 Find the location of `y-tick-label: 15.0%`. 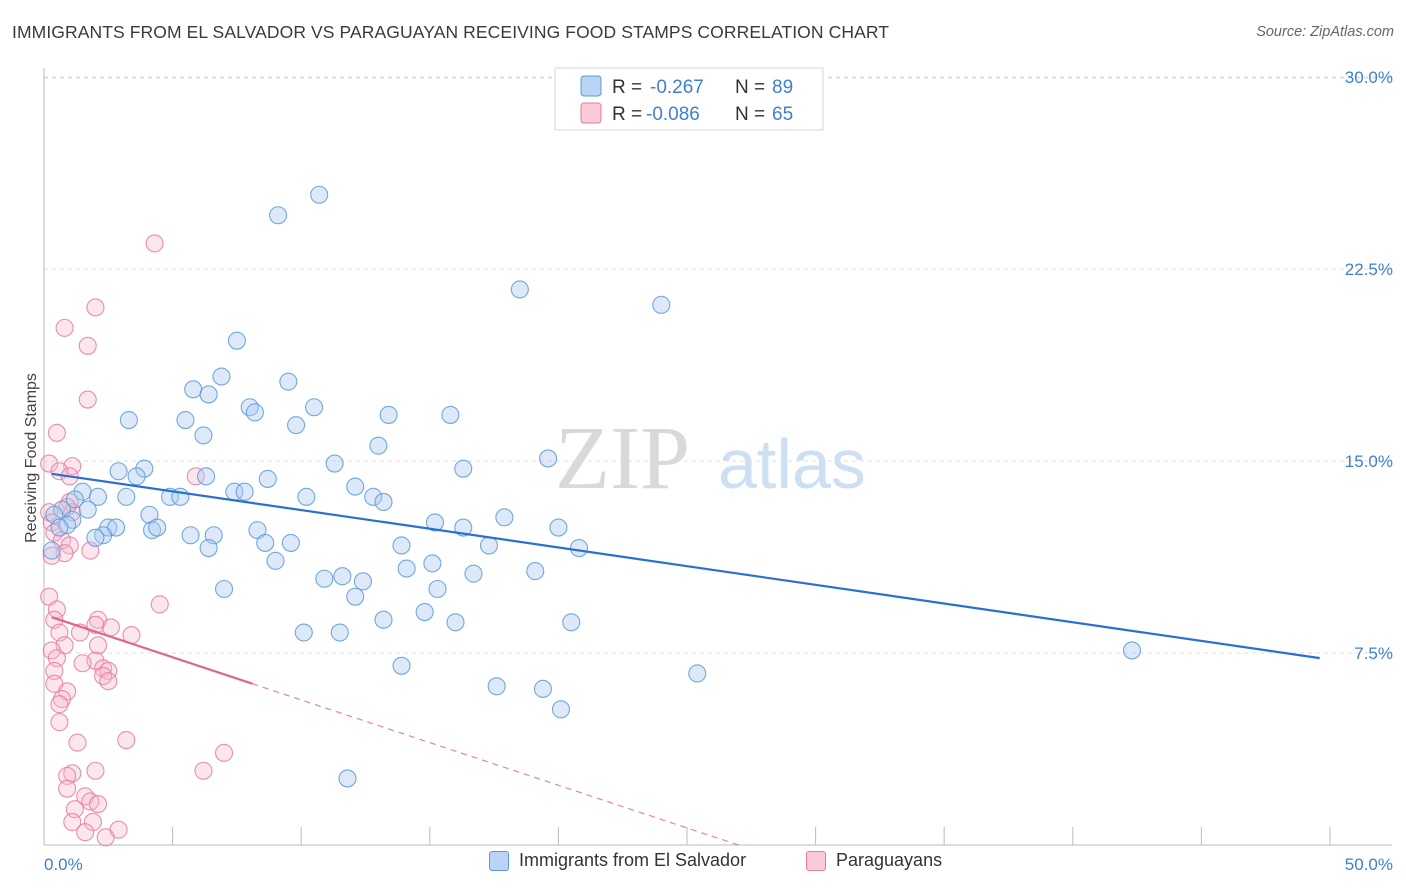

y-tick-label: 15.0% is located at coordinates (1369, 461).